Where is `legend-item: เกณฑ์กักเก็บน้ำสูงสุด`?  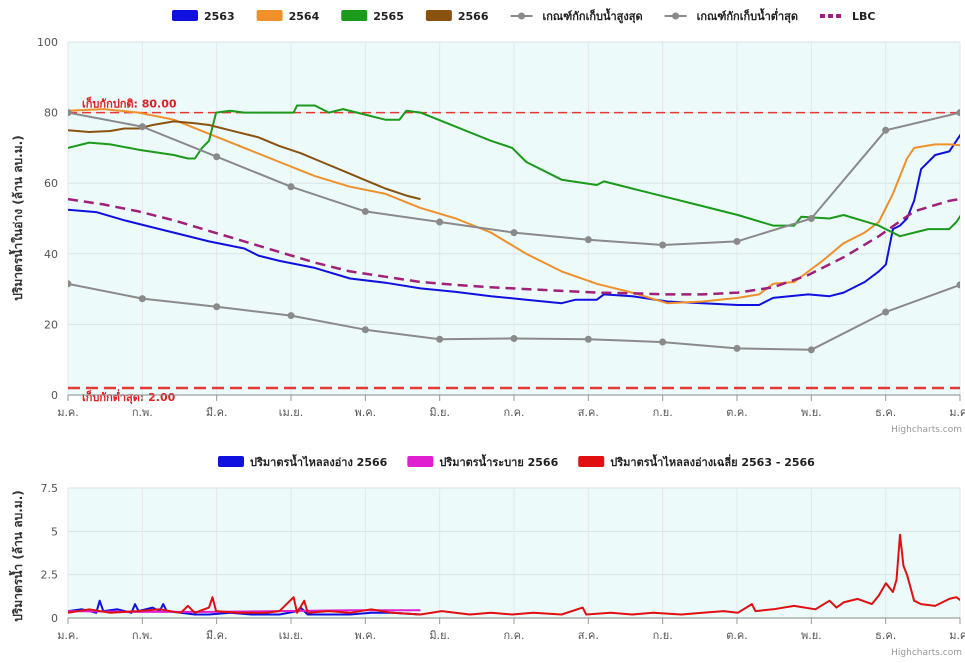
legend-item: เกณฑ์กักเก็บน้ำสูงสุด is located at coordinates (577, 16).